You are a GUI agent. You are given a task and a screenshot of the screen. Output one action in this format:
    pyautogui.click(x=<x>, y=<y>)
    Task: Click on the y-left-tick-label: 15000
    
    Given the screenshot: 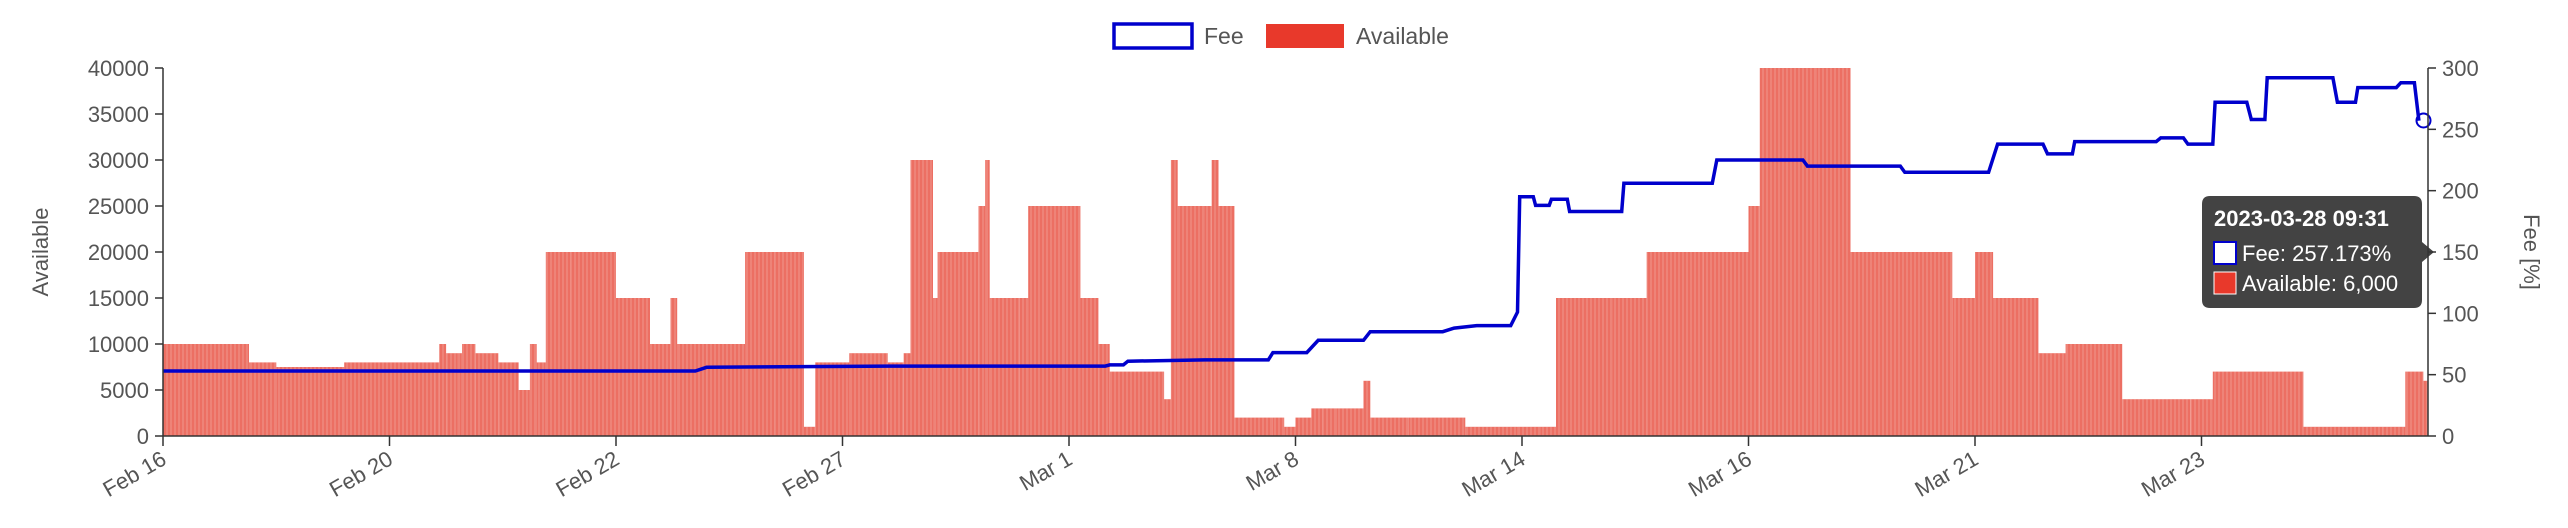 What is the action you would take?
    pyautogui.click(x=118, y=298)
    